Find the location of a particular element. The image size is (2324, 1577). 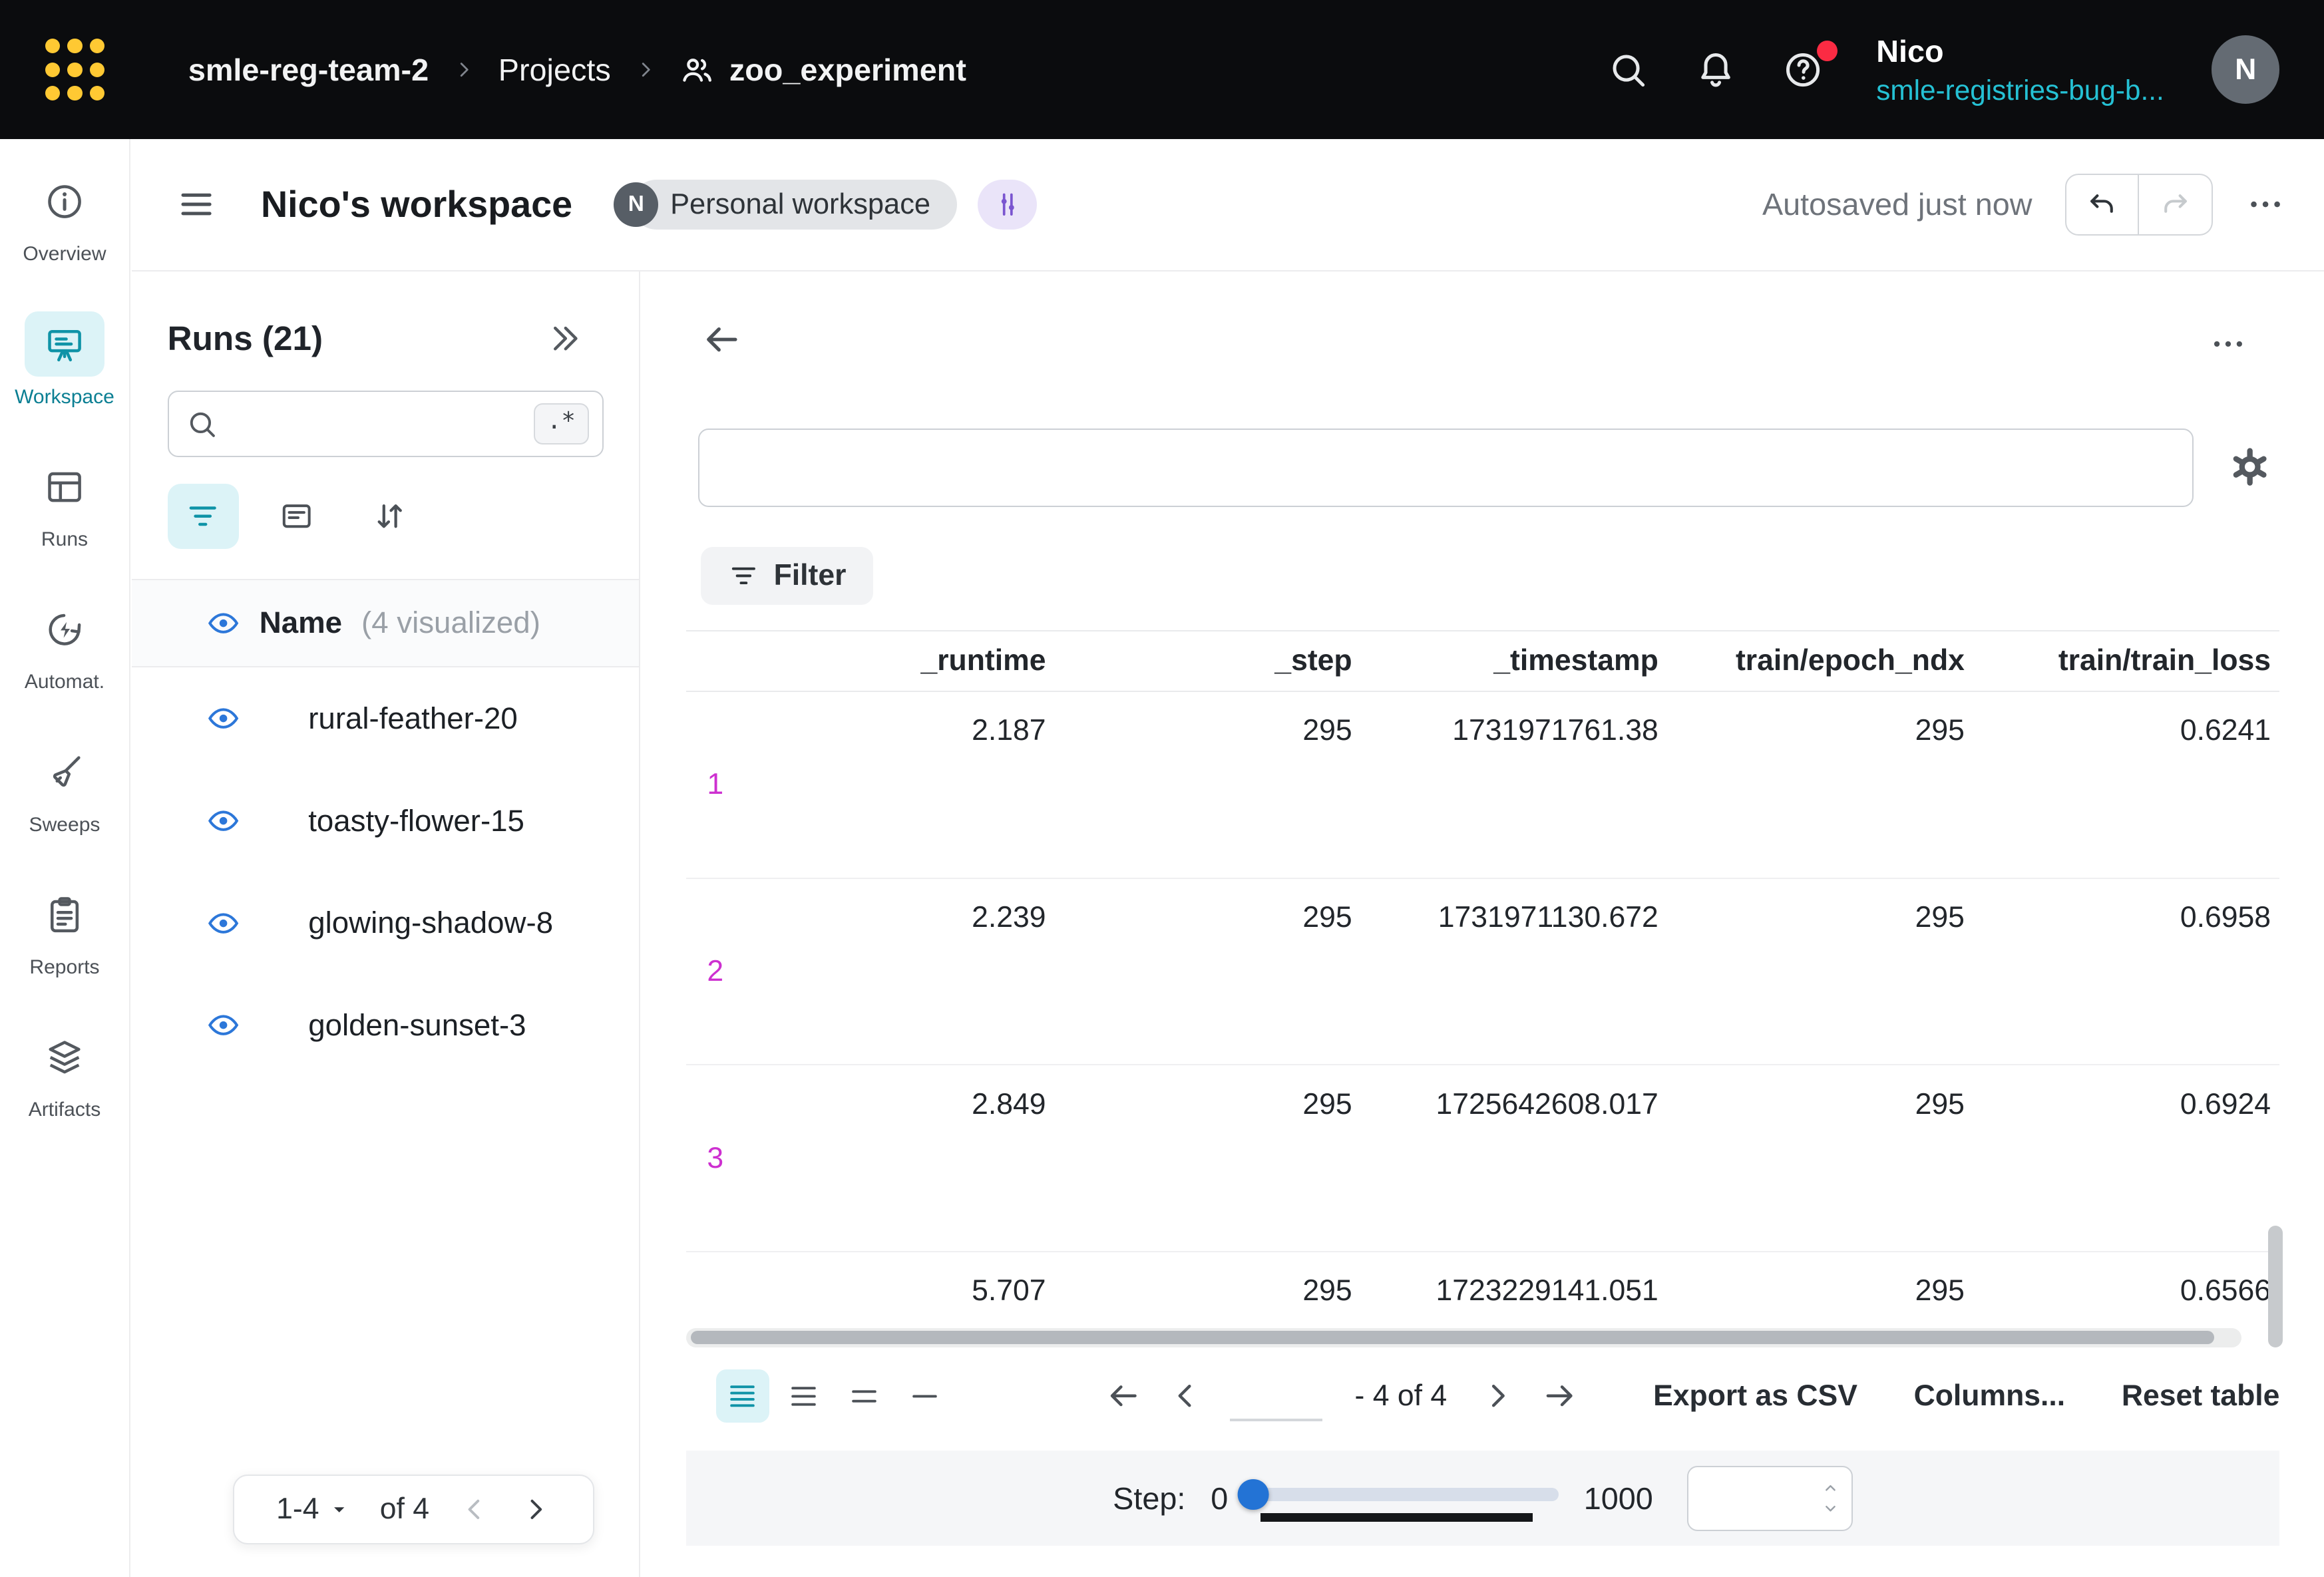

undo-button is located at coordinates (2101, 204).